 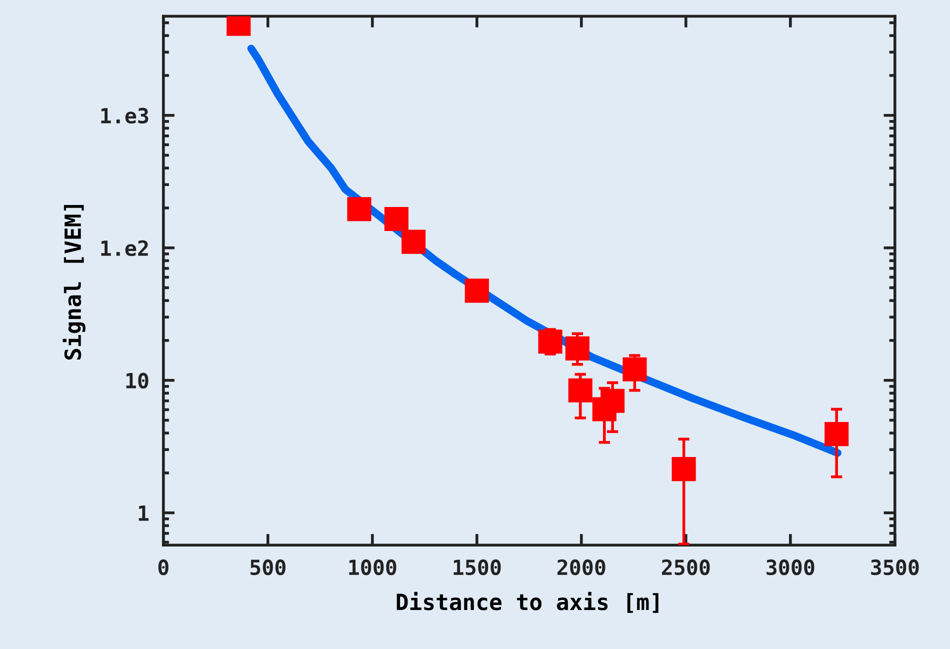 I want to click on x-tick-label: 3500, so click(x=895, y=567).